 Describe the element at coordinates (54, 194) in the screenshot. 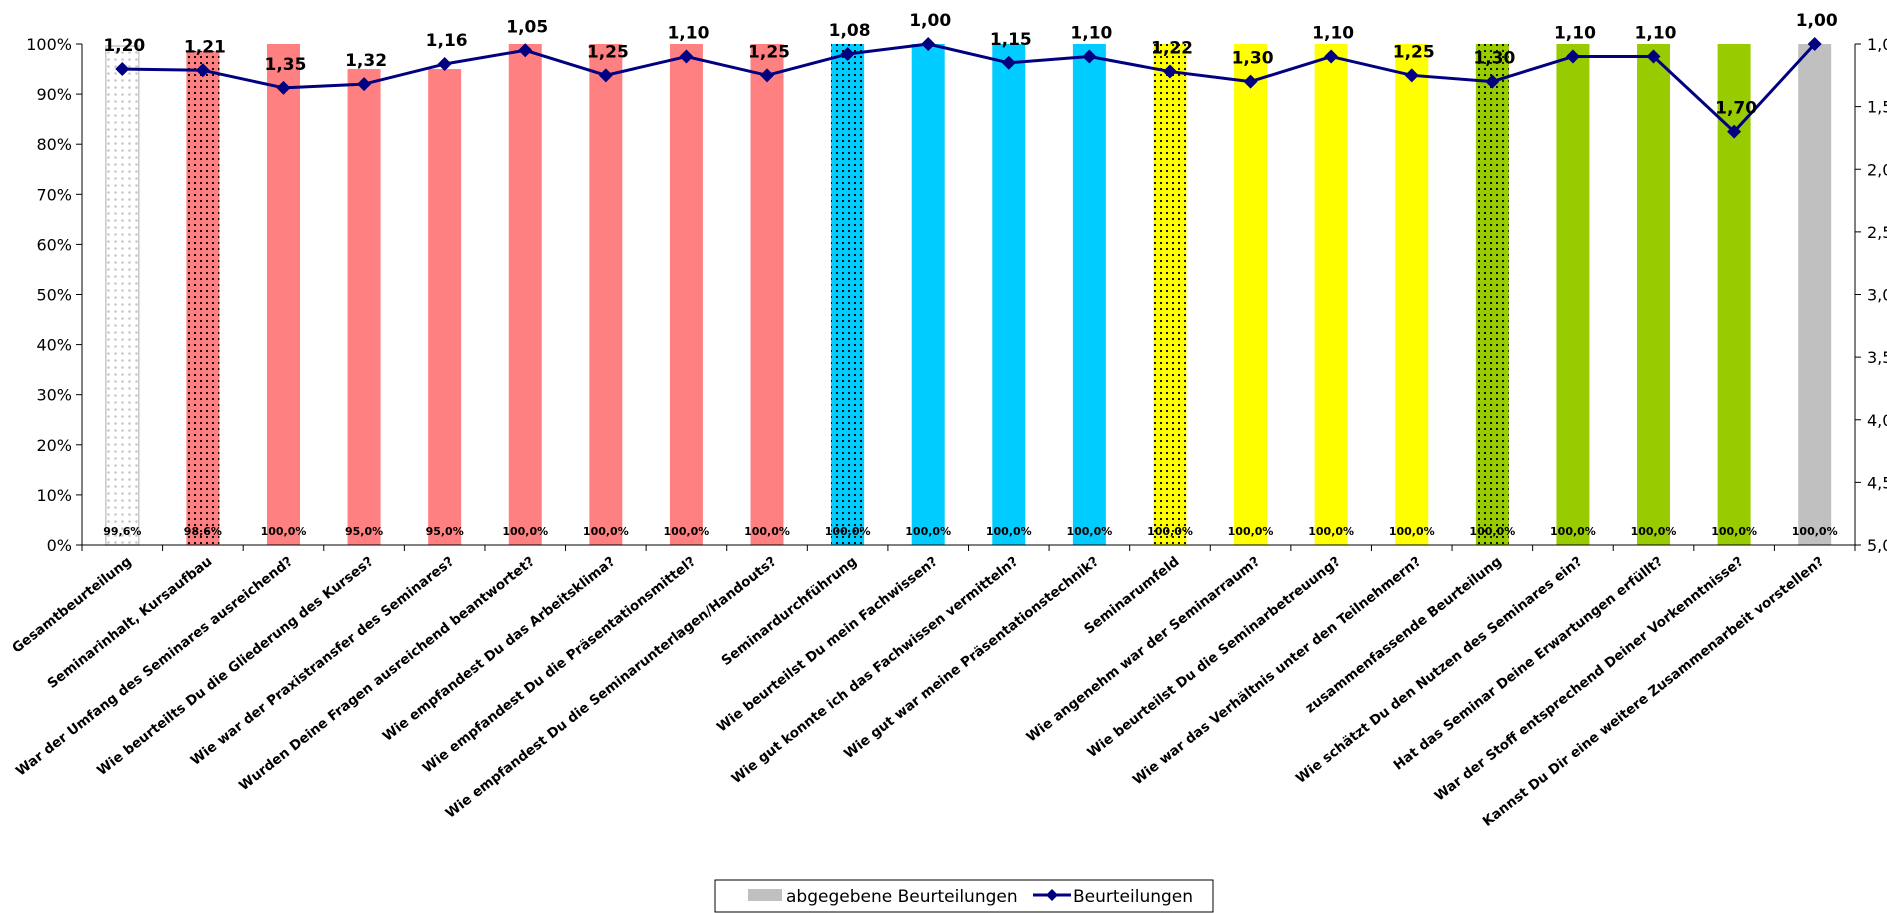

I see `left-axis-tick-label: 70%` at that location.